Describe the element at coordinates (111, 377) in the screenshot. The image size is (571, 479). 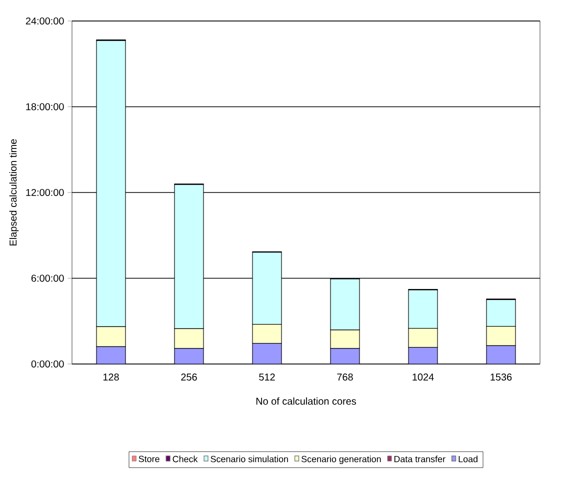
I see `x-tick-label: 128` at that location.